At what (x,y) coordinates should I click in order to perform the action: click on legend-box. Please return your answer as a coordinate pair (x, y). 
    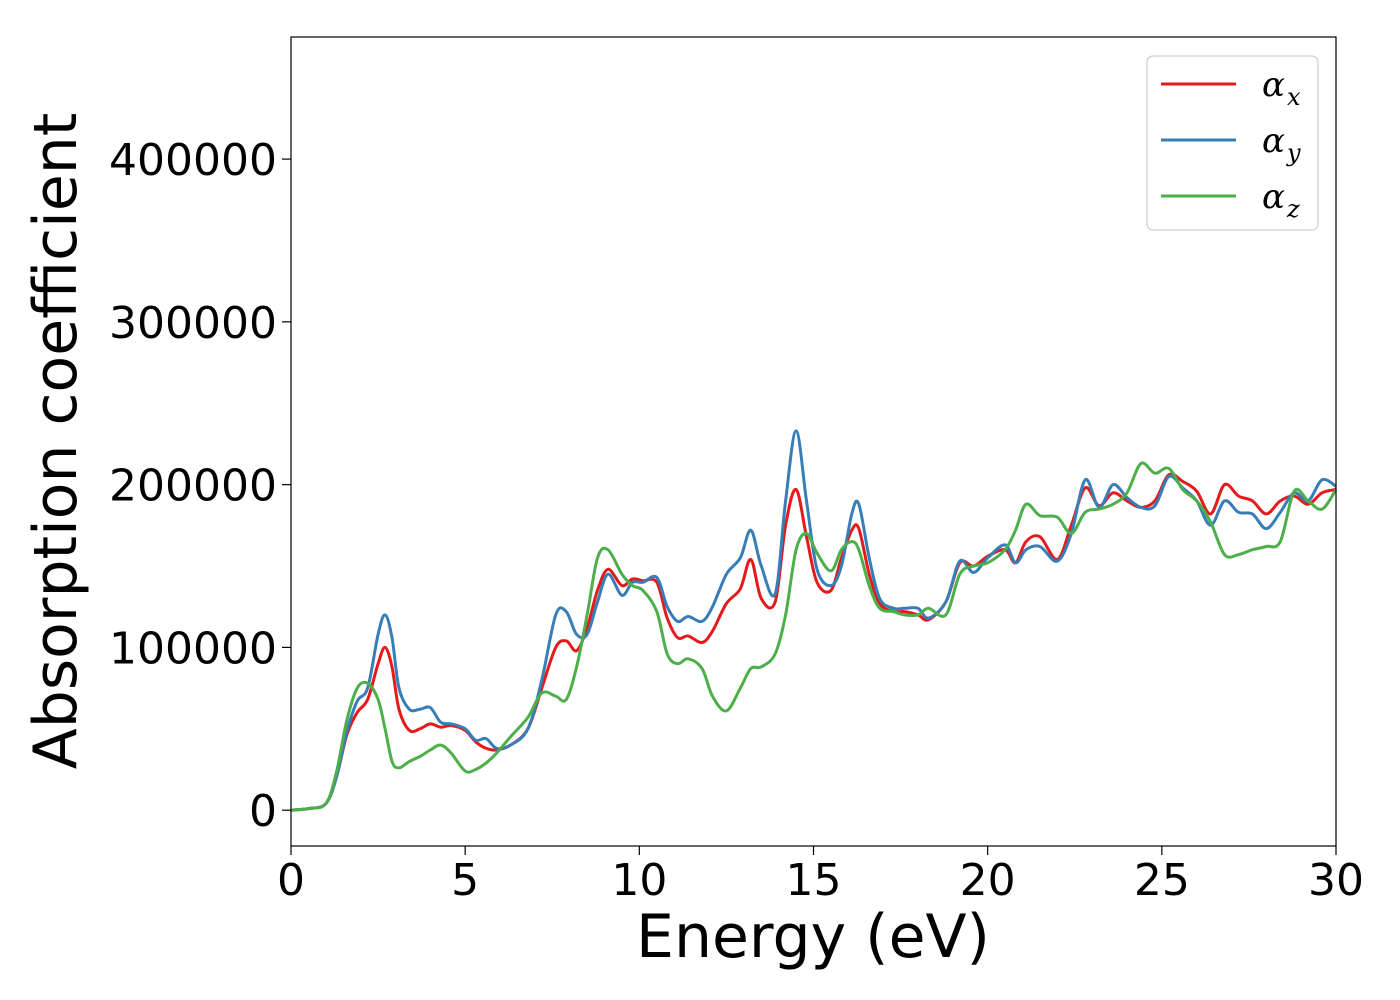
    Looking at the image, I should click on (1232, 143).